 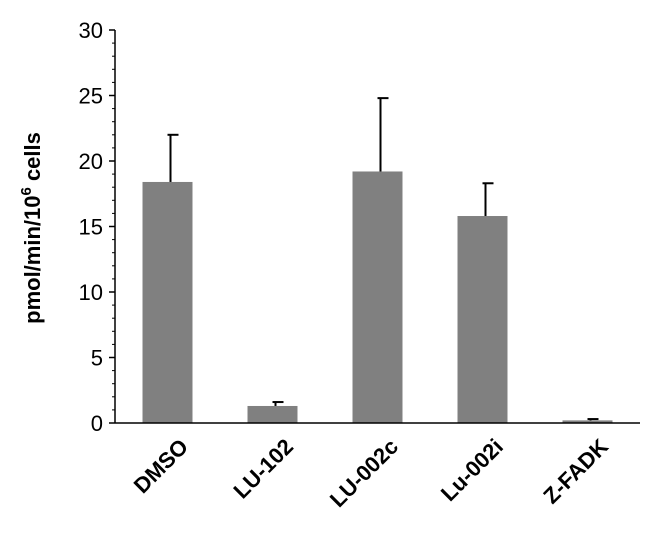 I want to click on y-tick-label: 25, so click(x=91, y=96).